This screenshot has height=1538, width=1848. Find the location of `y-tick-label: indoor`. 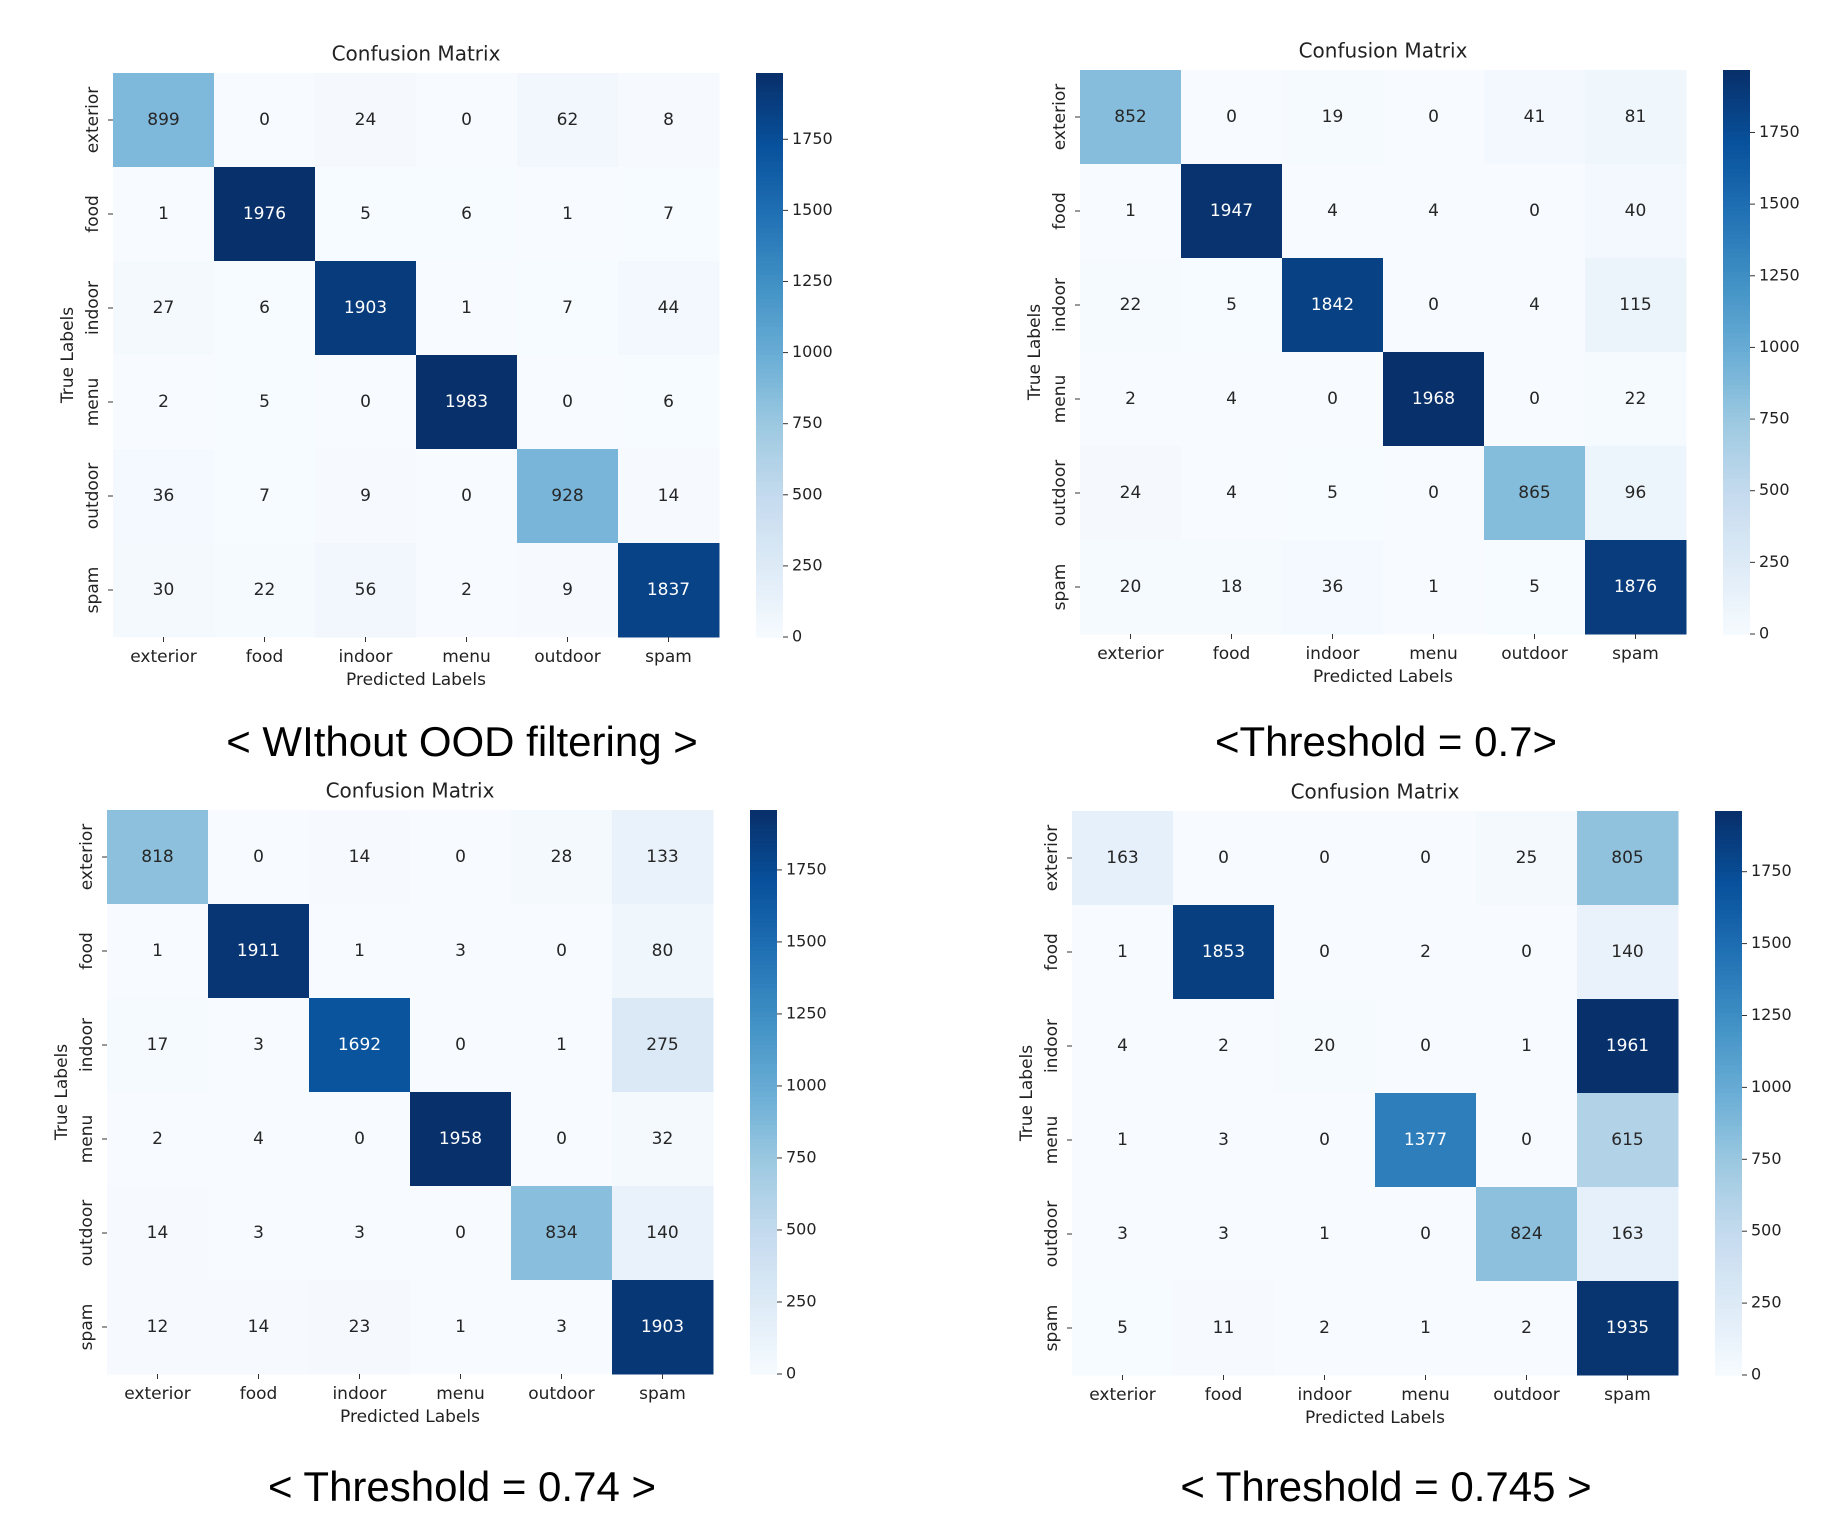

y-tick-label: indoor is located at coordinates (93, 308).